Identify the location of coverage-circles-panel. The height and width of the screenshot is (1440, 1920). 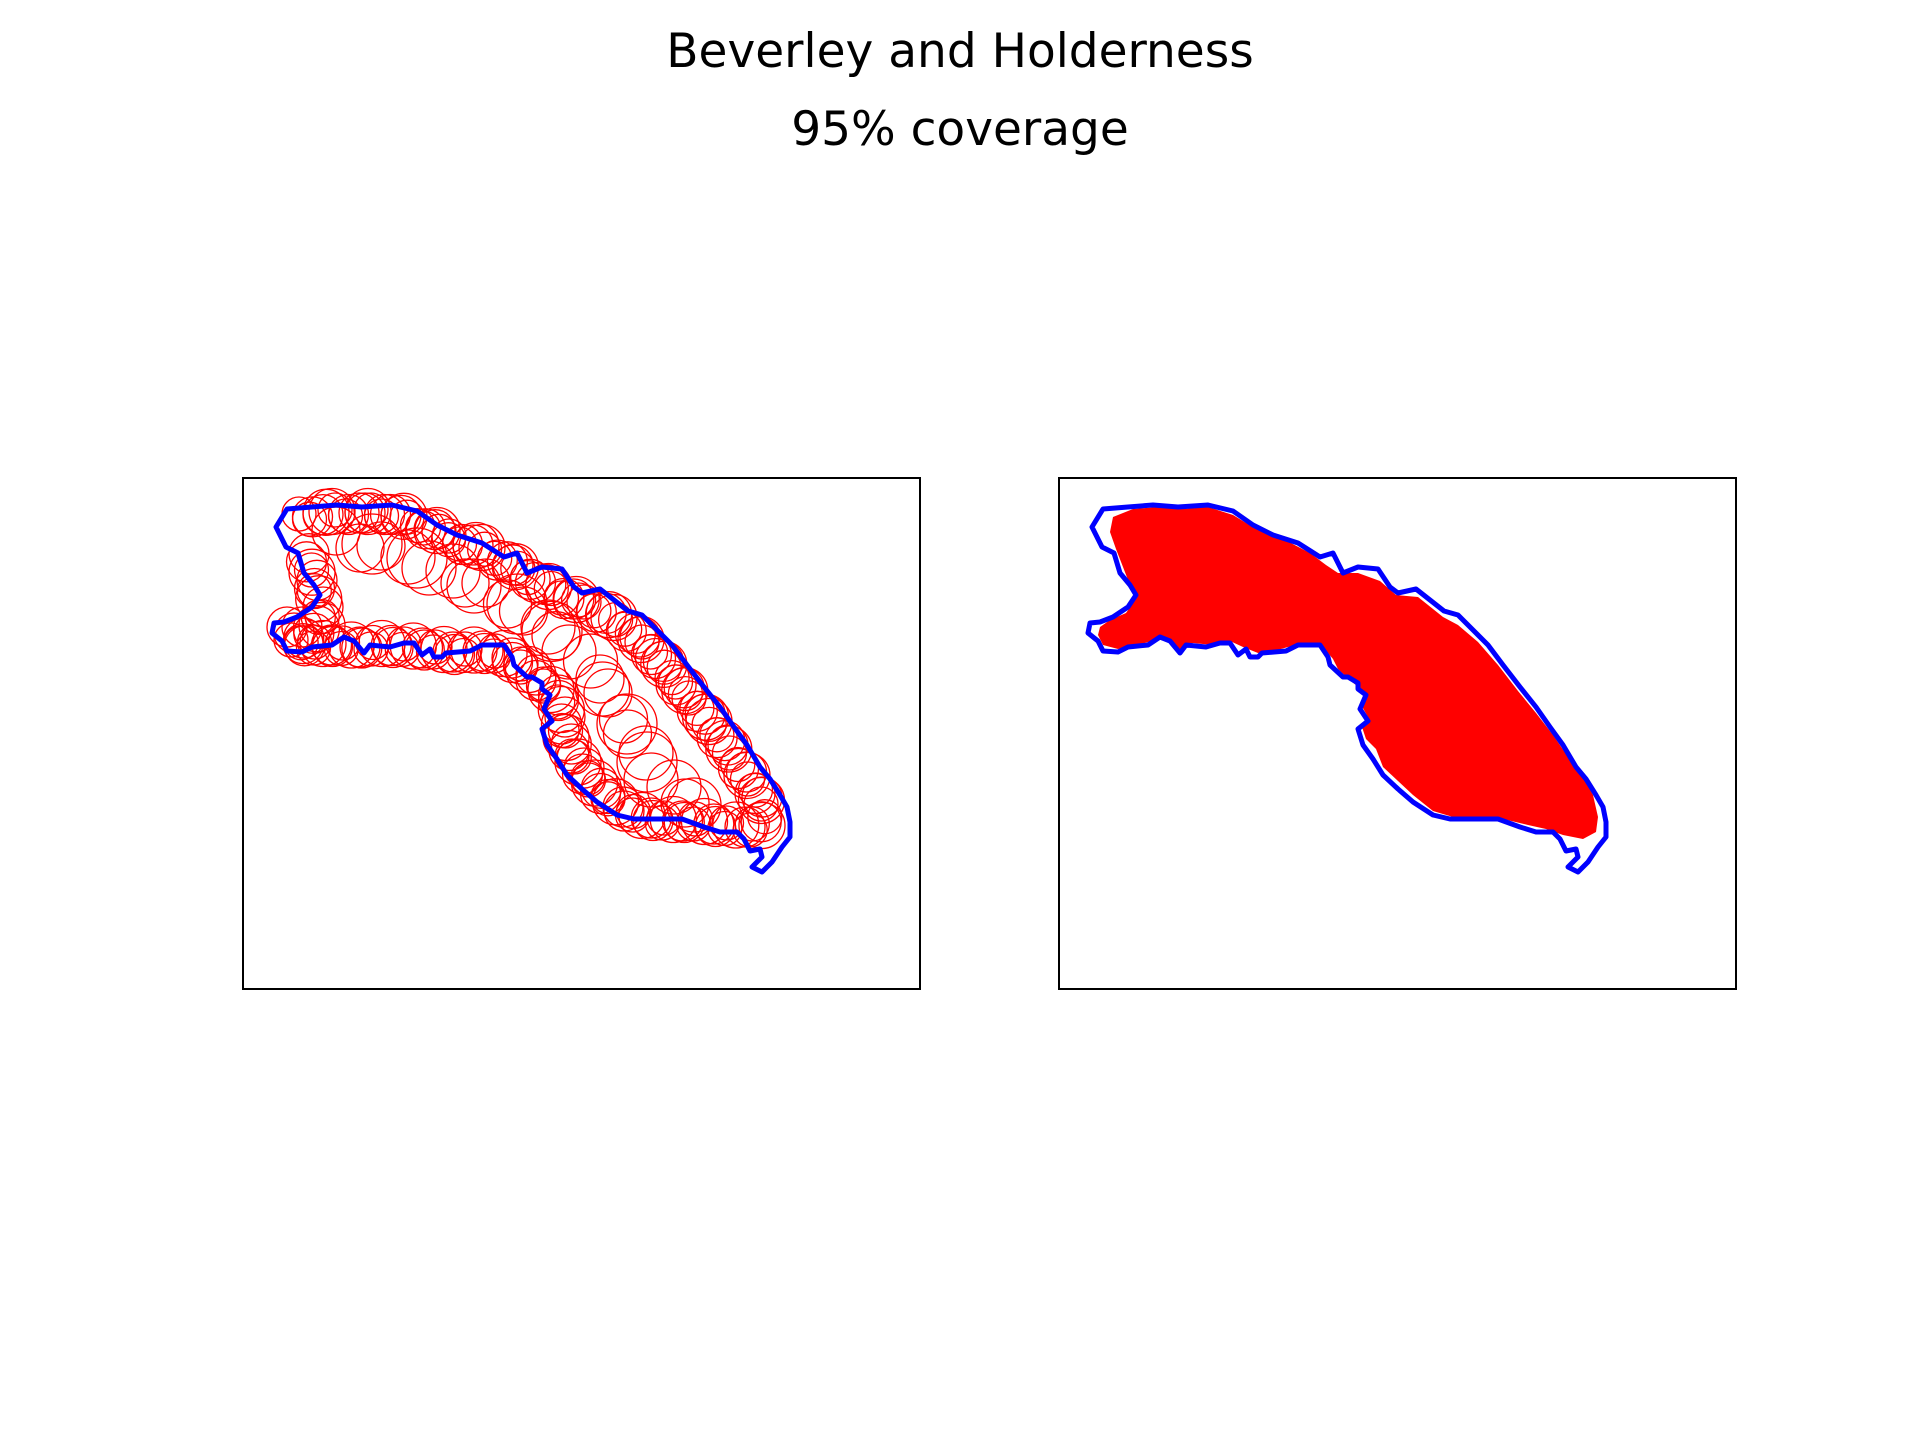
(581, 733).